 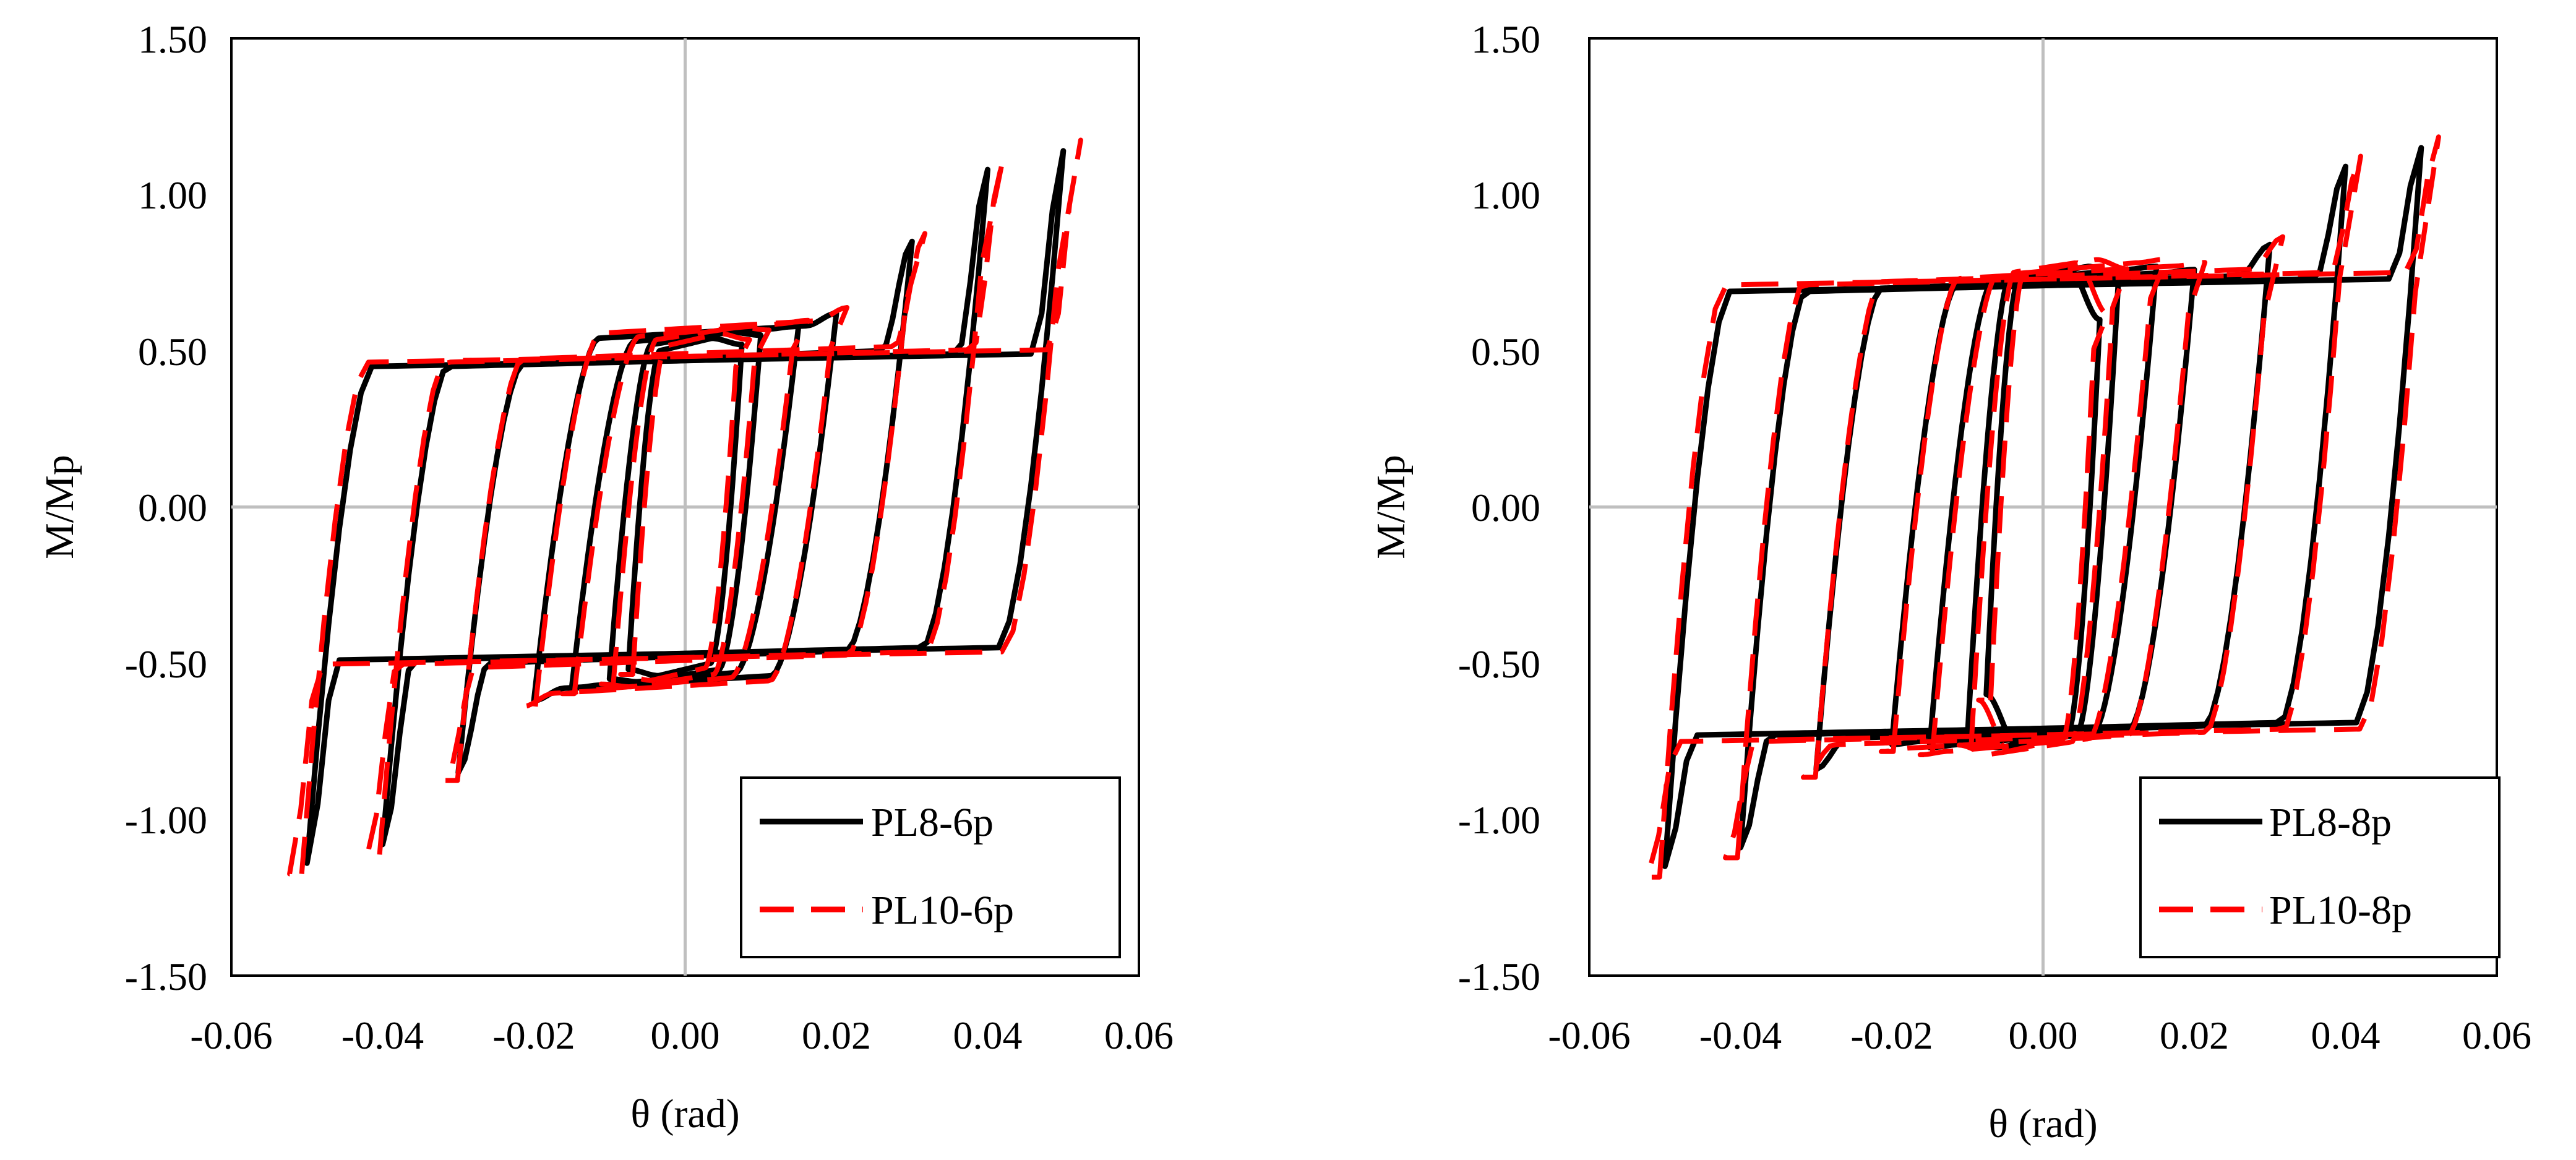 What do you see at coordinates (2330, 822) in the screenshot?
I see `legend-label: PL8-8p` at bounding box center [2330, 822].